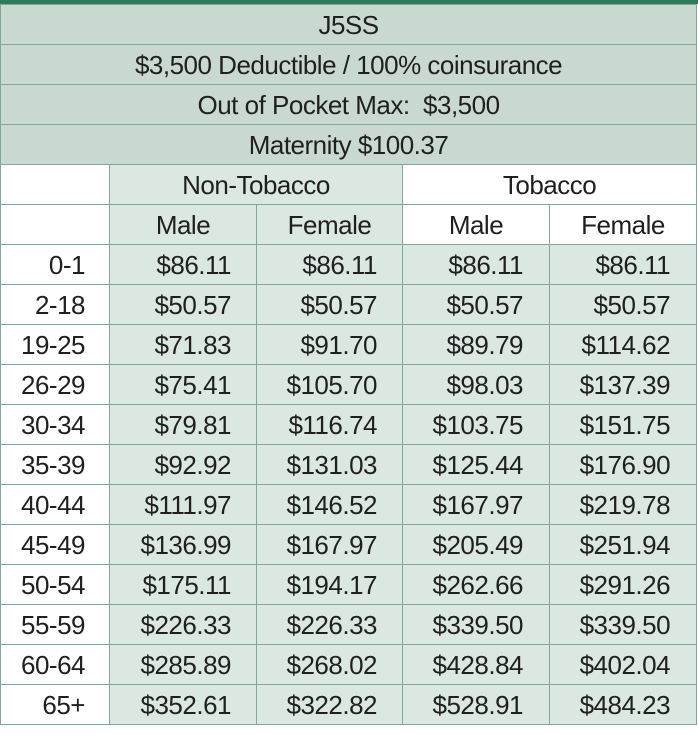  I want to click on table-row: 55-59 $226.33 $226.33 $339.50 $339.50, so click(349, 624).